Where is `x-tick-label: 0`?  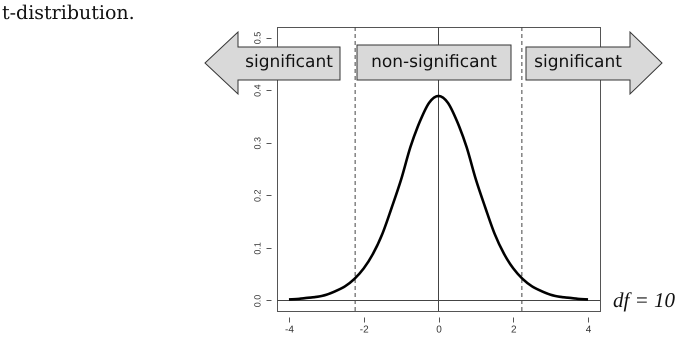 x-tick-label: 0 is located at coordinates (439, 330).